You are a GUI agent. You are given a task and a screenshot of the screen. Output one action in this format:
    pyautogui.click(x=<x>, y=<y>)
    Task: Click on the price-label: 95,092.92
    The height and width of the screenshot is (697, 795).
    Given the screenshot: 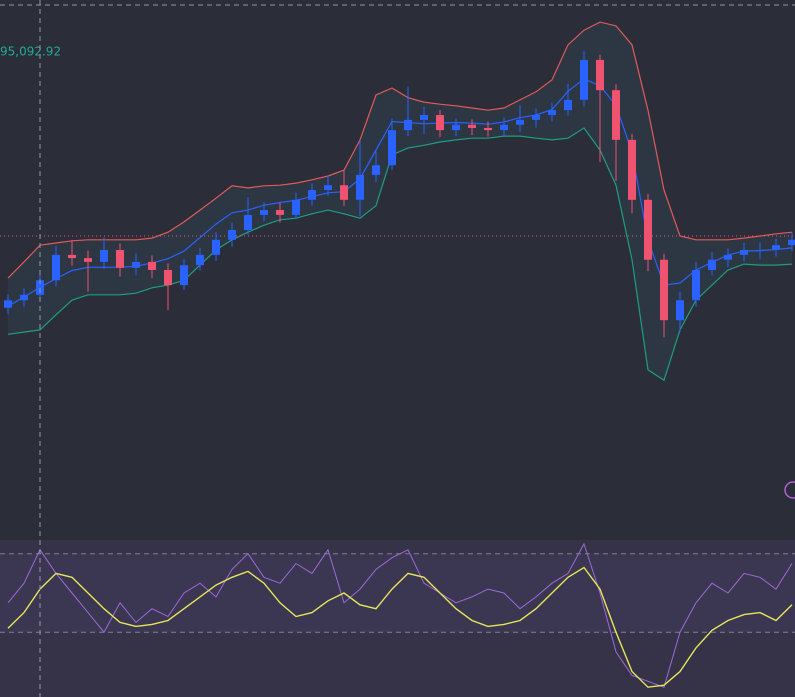 What is the action you would take?
    pyautogui.click(x=30, y=52)
    